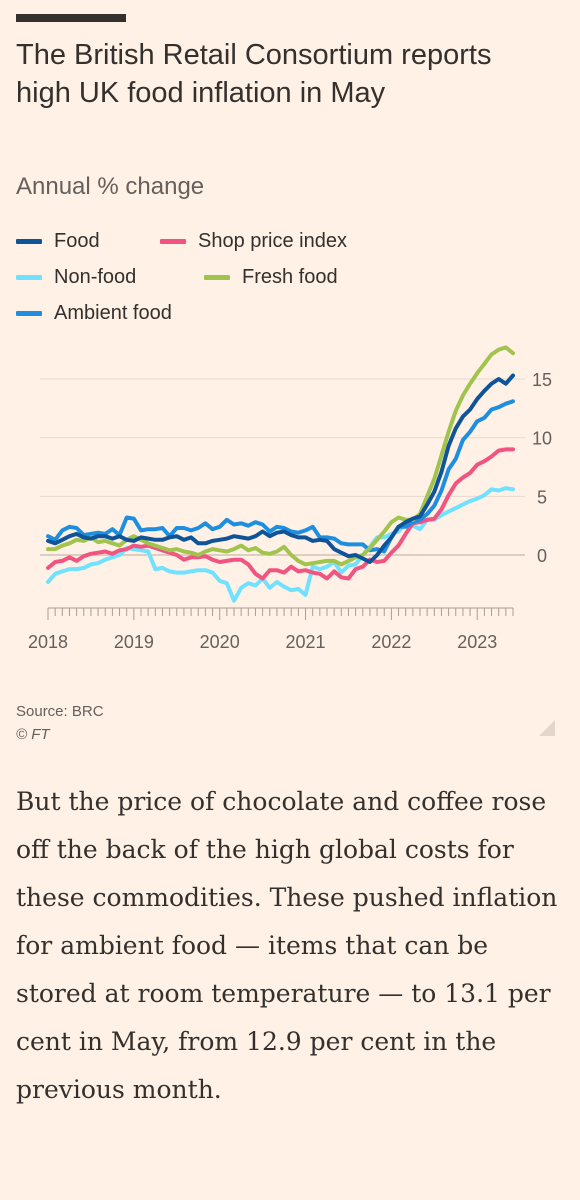 This screenshot has height=1200, width=580. Describe the element at coordinates (306, 642) in the screenshot. I see `x-tick-label-2021: 2021` at that location.